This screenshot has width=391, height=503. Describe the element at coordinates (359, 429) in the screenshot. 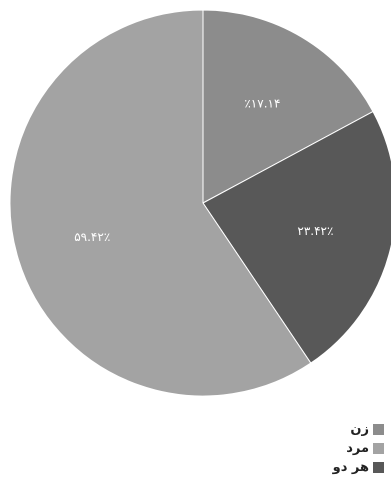

I see `legend-label-female: زن` at that location.